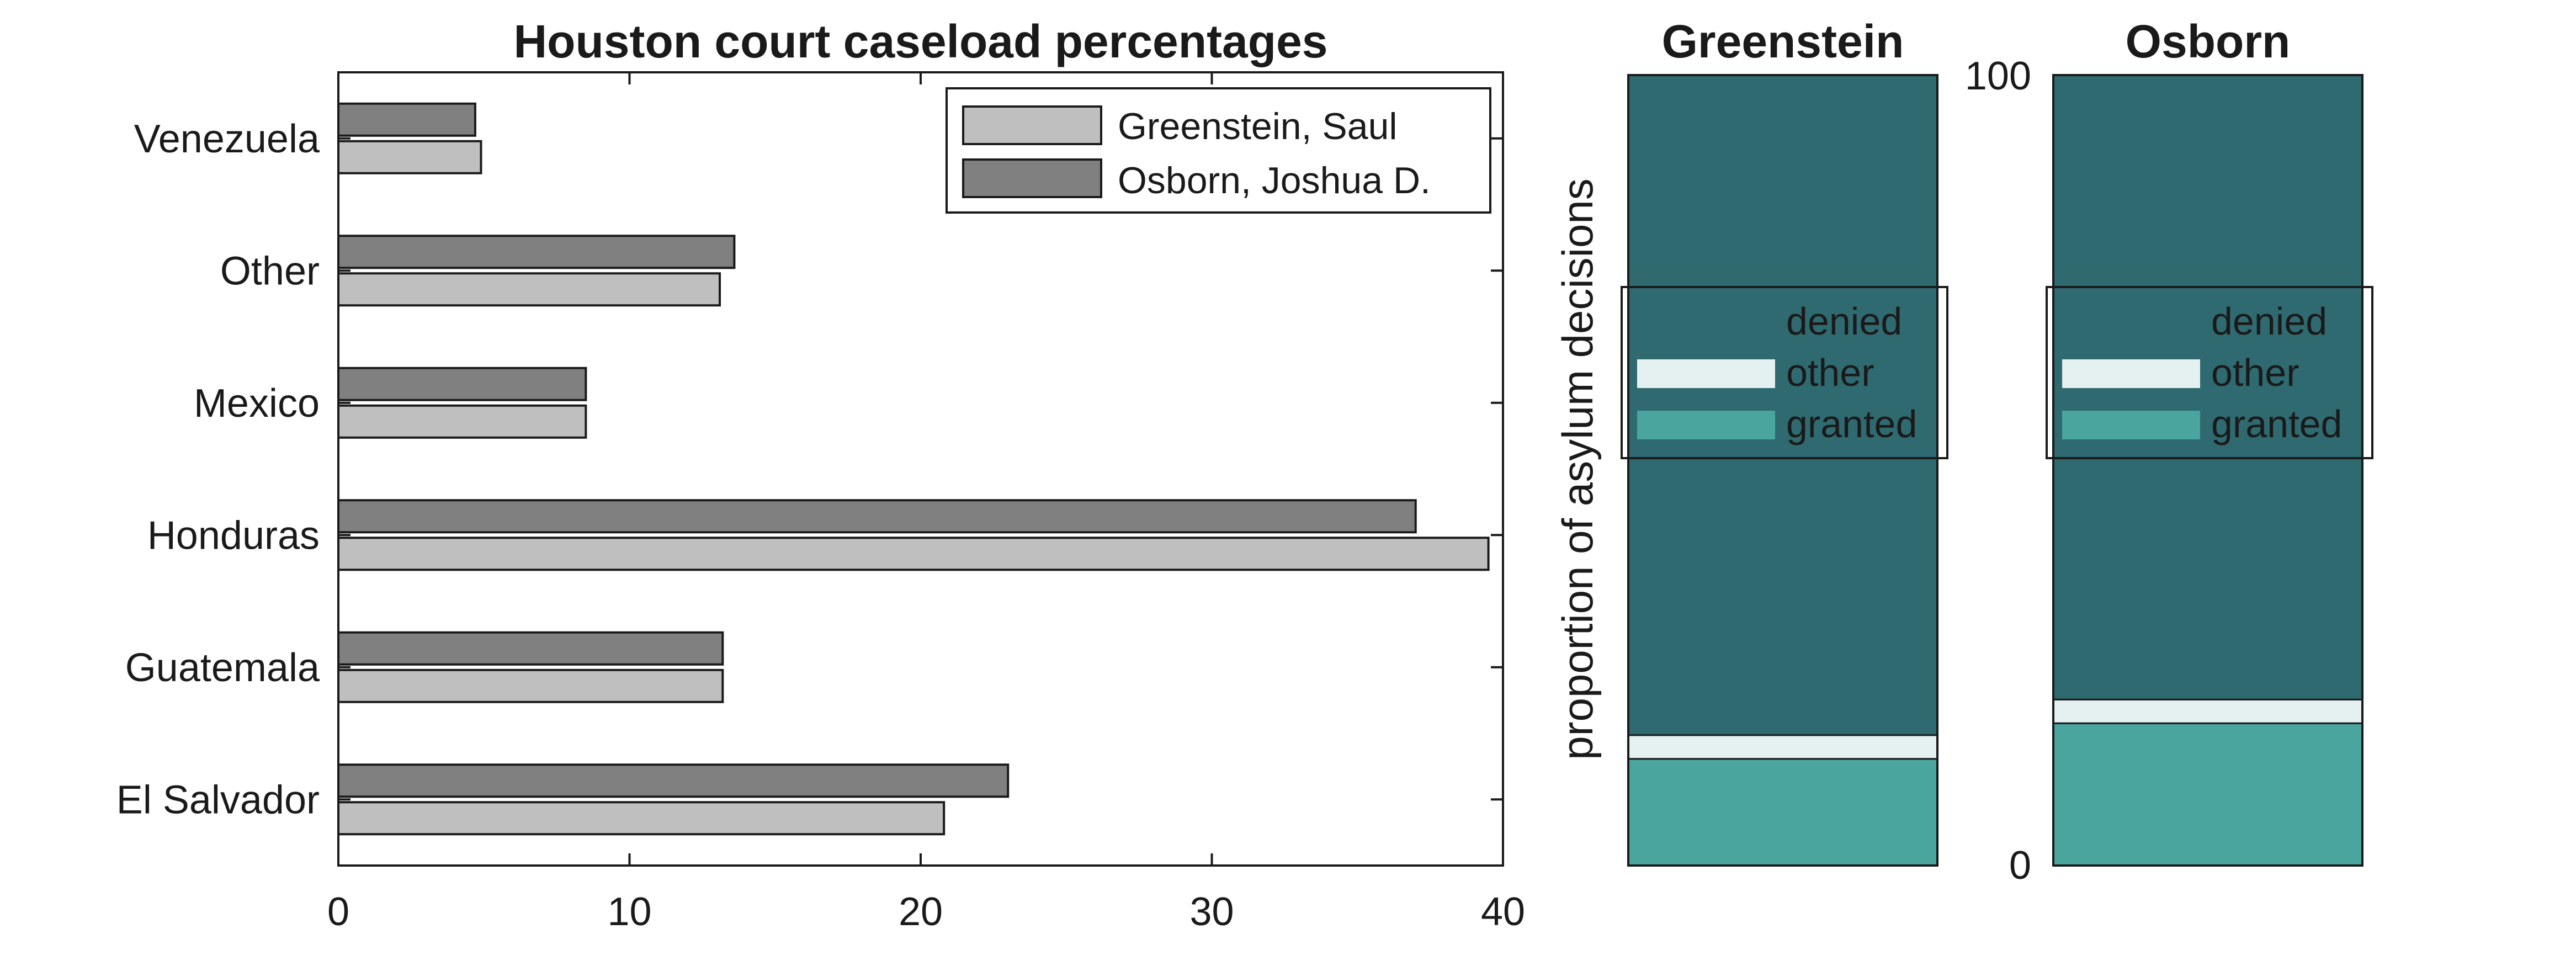  Describe the element at coordinates (462, 422) in the screenshot. I see `bar-mexico-greenstein` at that location.